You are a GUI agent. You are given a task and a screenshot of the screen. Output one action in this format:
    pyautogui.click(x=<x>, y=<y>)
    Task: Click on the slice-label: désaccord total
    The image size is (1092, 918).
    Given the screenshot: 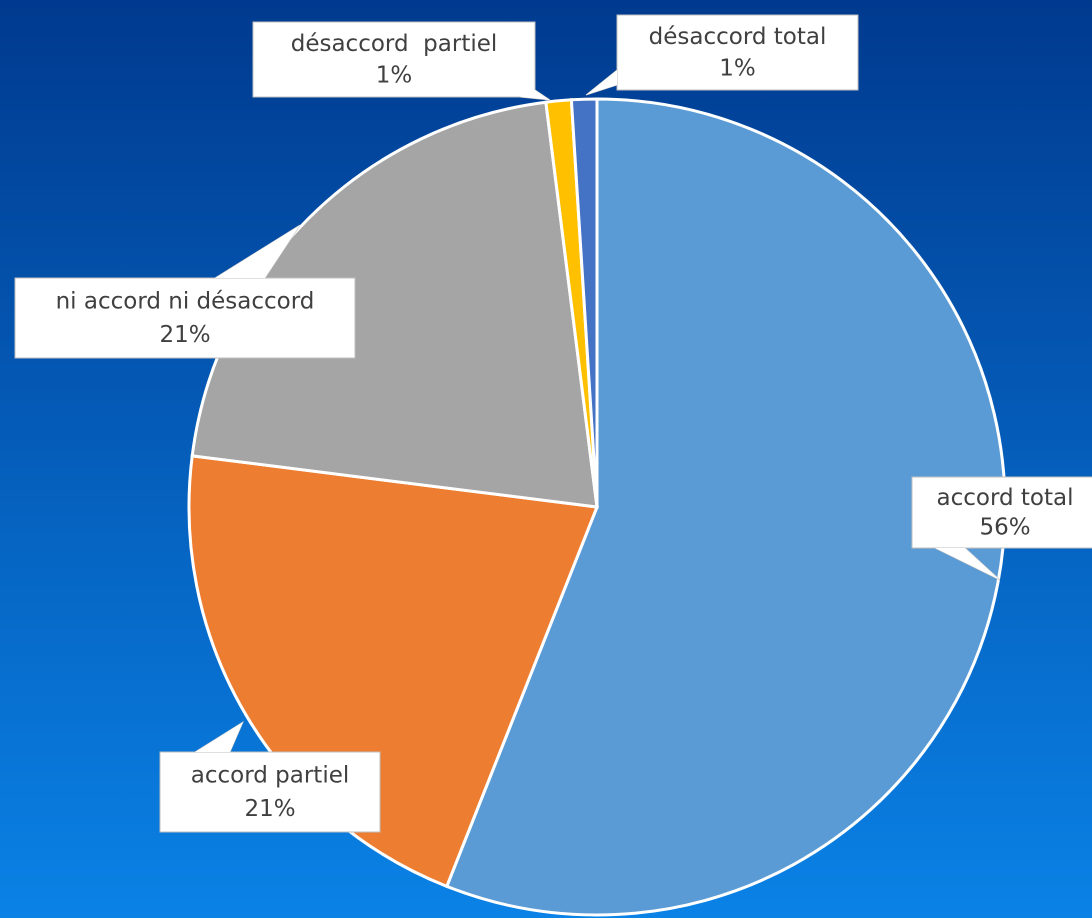 What is the action you would take?
    pyautogui.click(x=738, y=37)
    